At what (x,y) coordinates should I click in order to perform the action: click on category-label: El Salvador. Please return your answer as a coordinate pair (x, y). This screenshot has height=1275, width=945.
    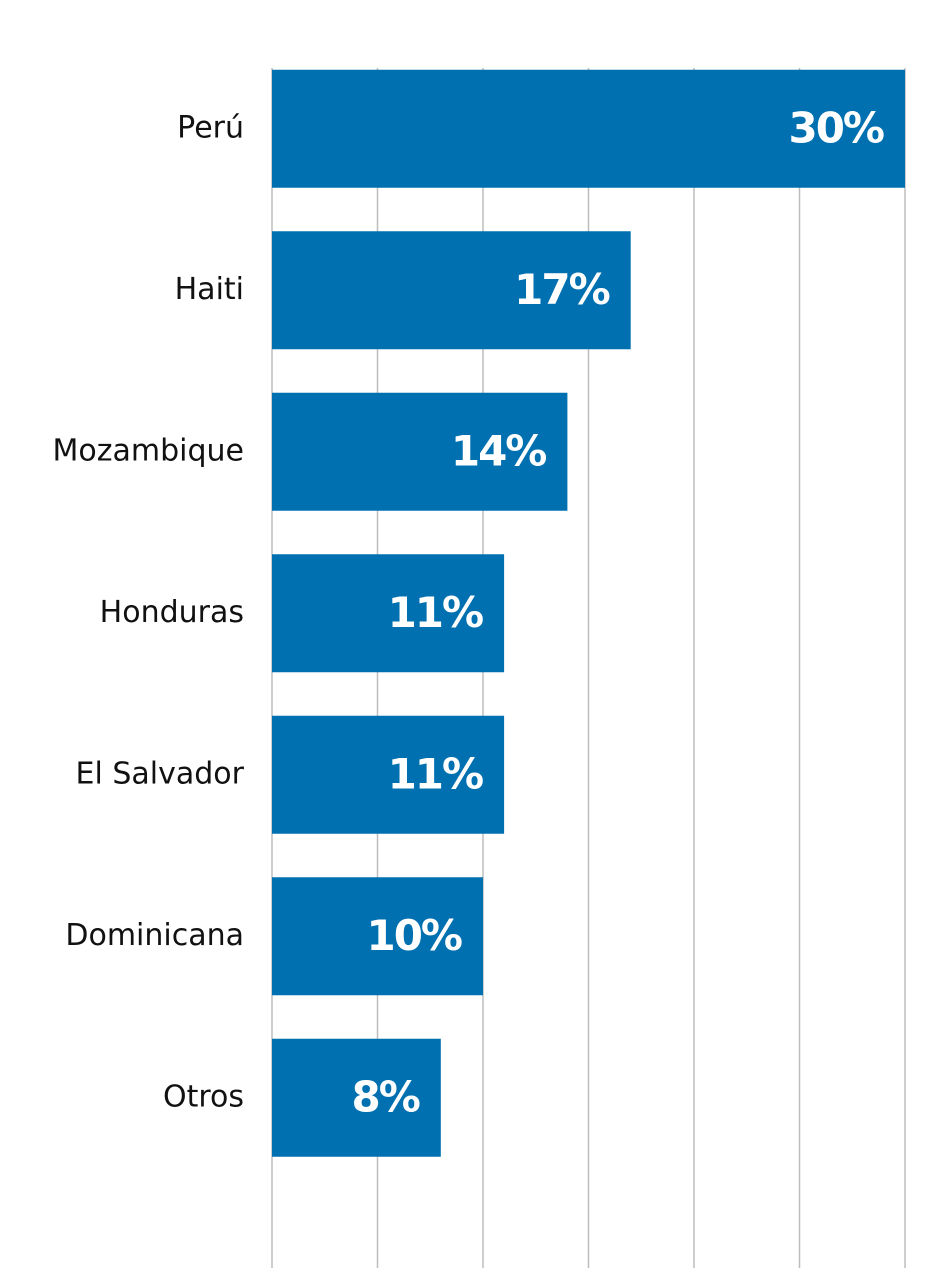
    Looking at the image, I should click on (160, 773).